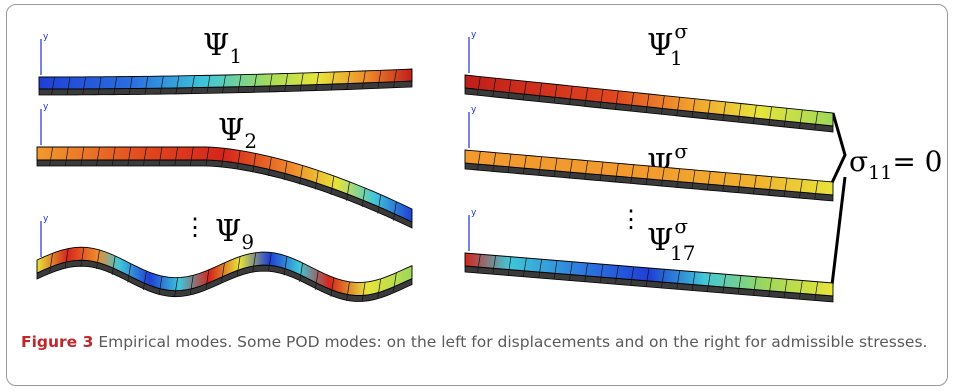  What do you see at coordinates (660, 45) in the screenshot?
I see `psi-sigma-1-symbol: Ψ` at bounding box center [660, 45].